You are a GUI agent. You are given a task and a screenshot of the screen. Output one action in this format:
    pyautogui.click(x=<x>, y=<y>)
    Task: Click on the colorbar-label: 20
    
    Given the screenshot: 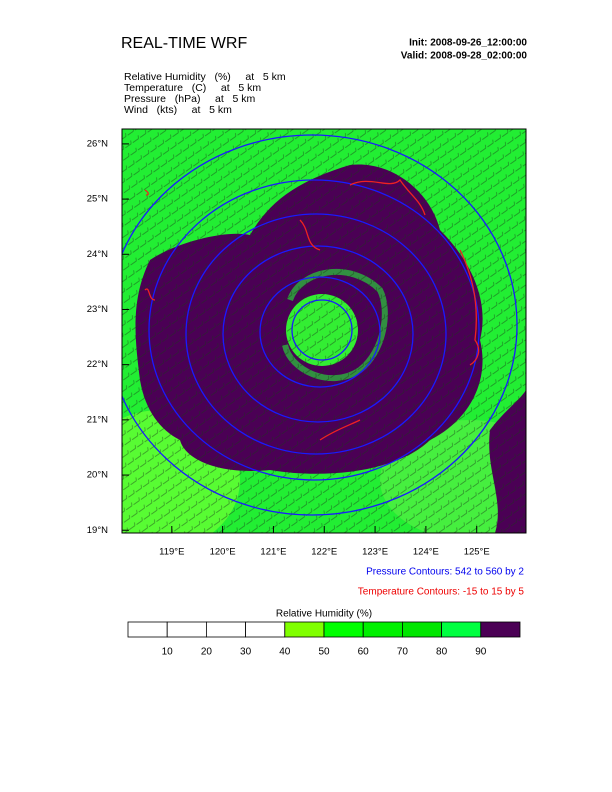 What is the action you would take?
    pyautogui.click(x=207, y=652)
    